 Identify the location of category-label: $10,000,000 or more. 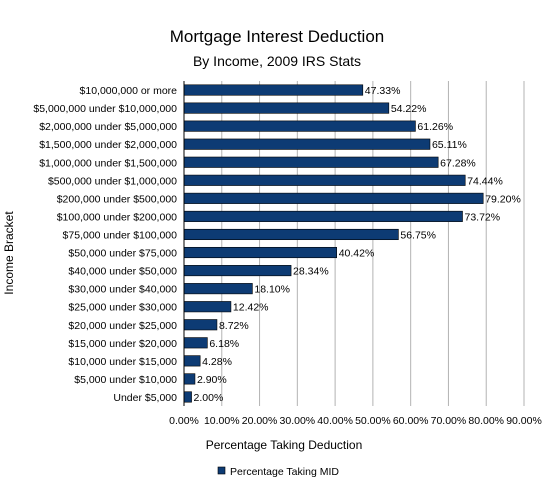
(129, 91).